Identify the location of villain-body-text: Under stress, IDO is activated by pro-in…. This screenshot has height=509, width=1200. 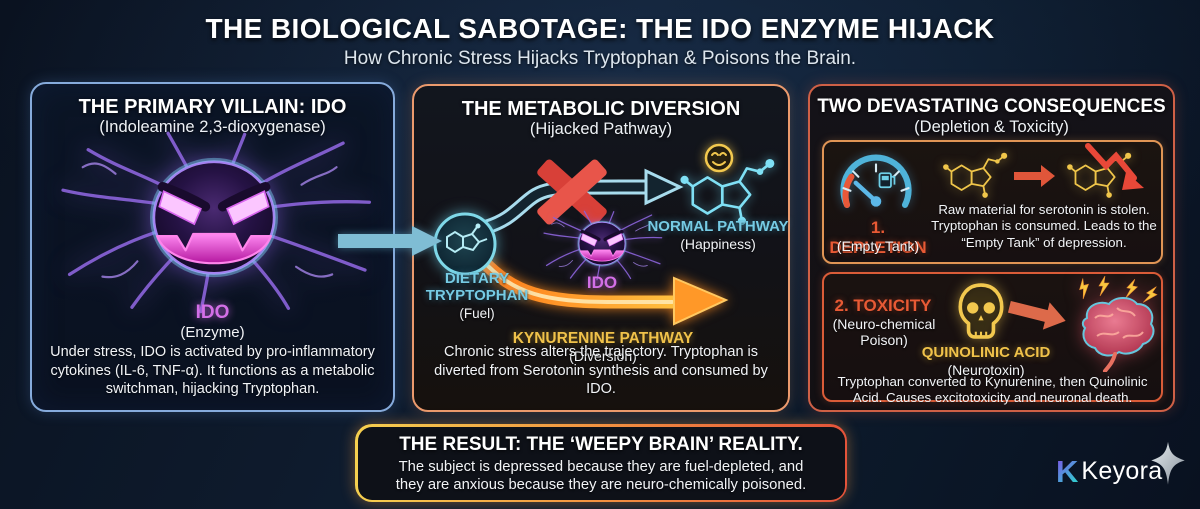
(212, 371).